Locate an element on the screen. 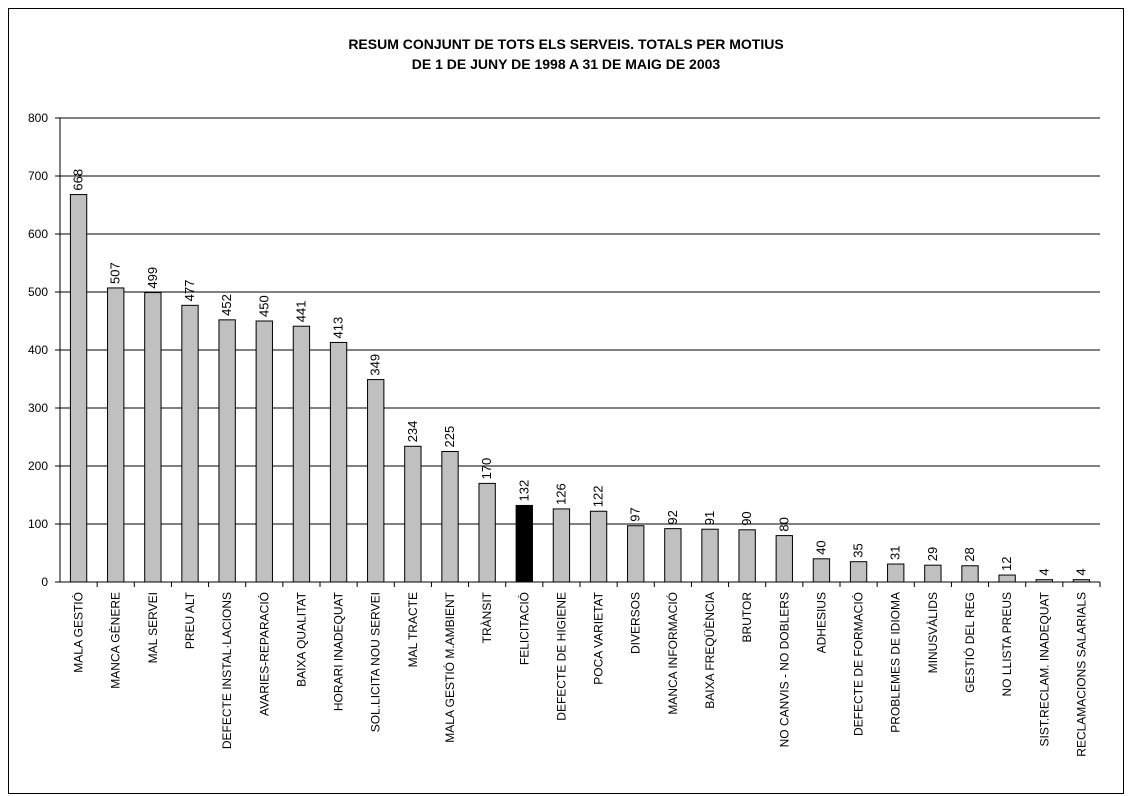 This screenshot has height=796, width=1132. x-tick-label: DEFECTE INSTAL·LACIONS is located at coordinates (227, 670).